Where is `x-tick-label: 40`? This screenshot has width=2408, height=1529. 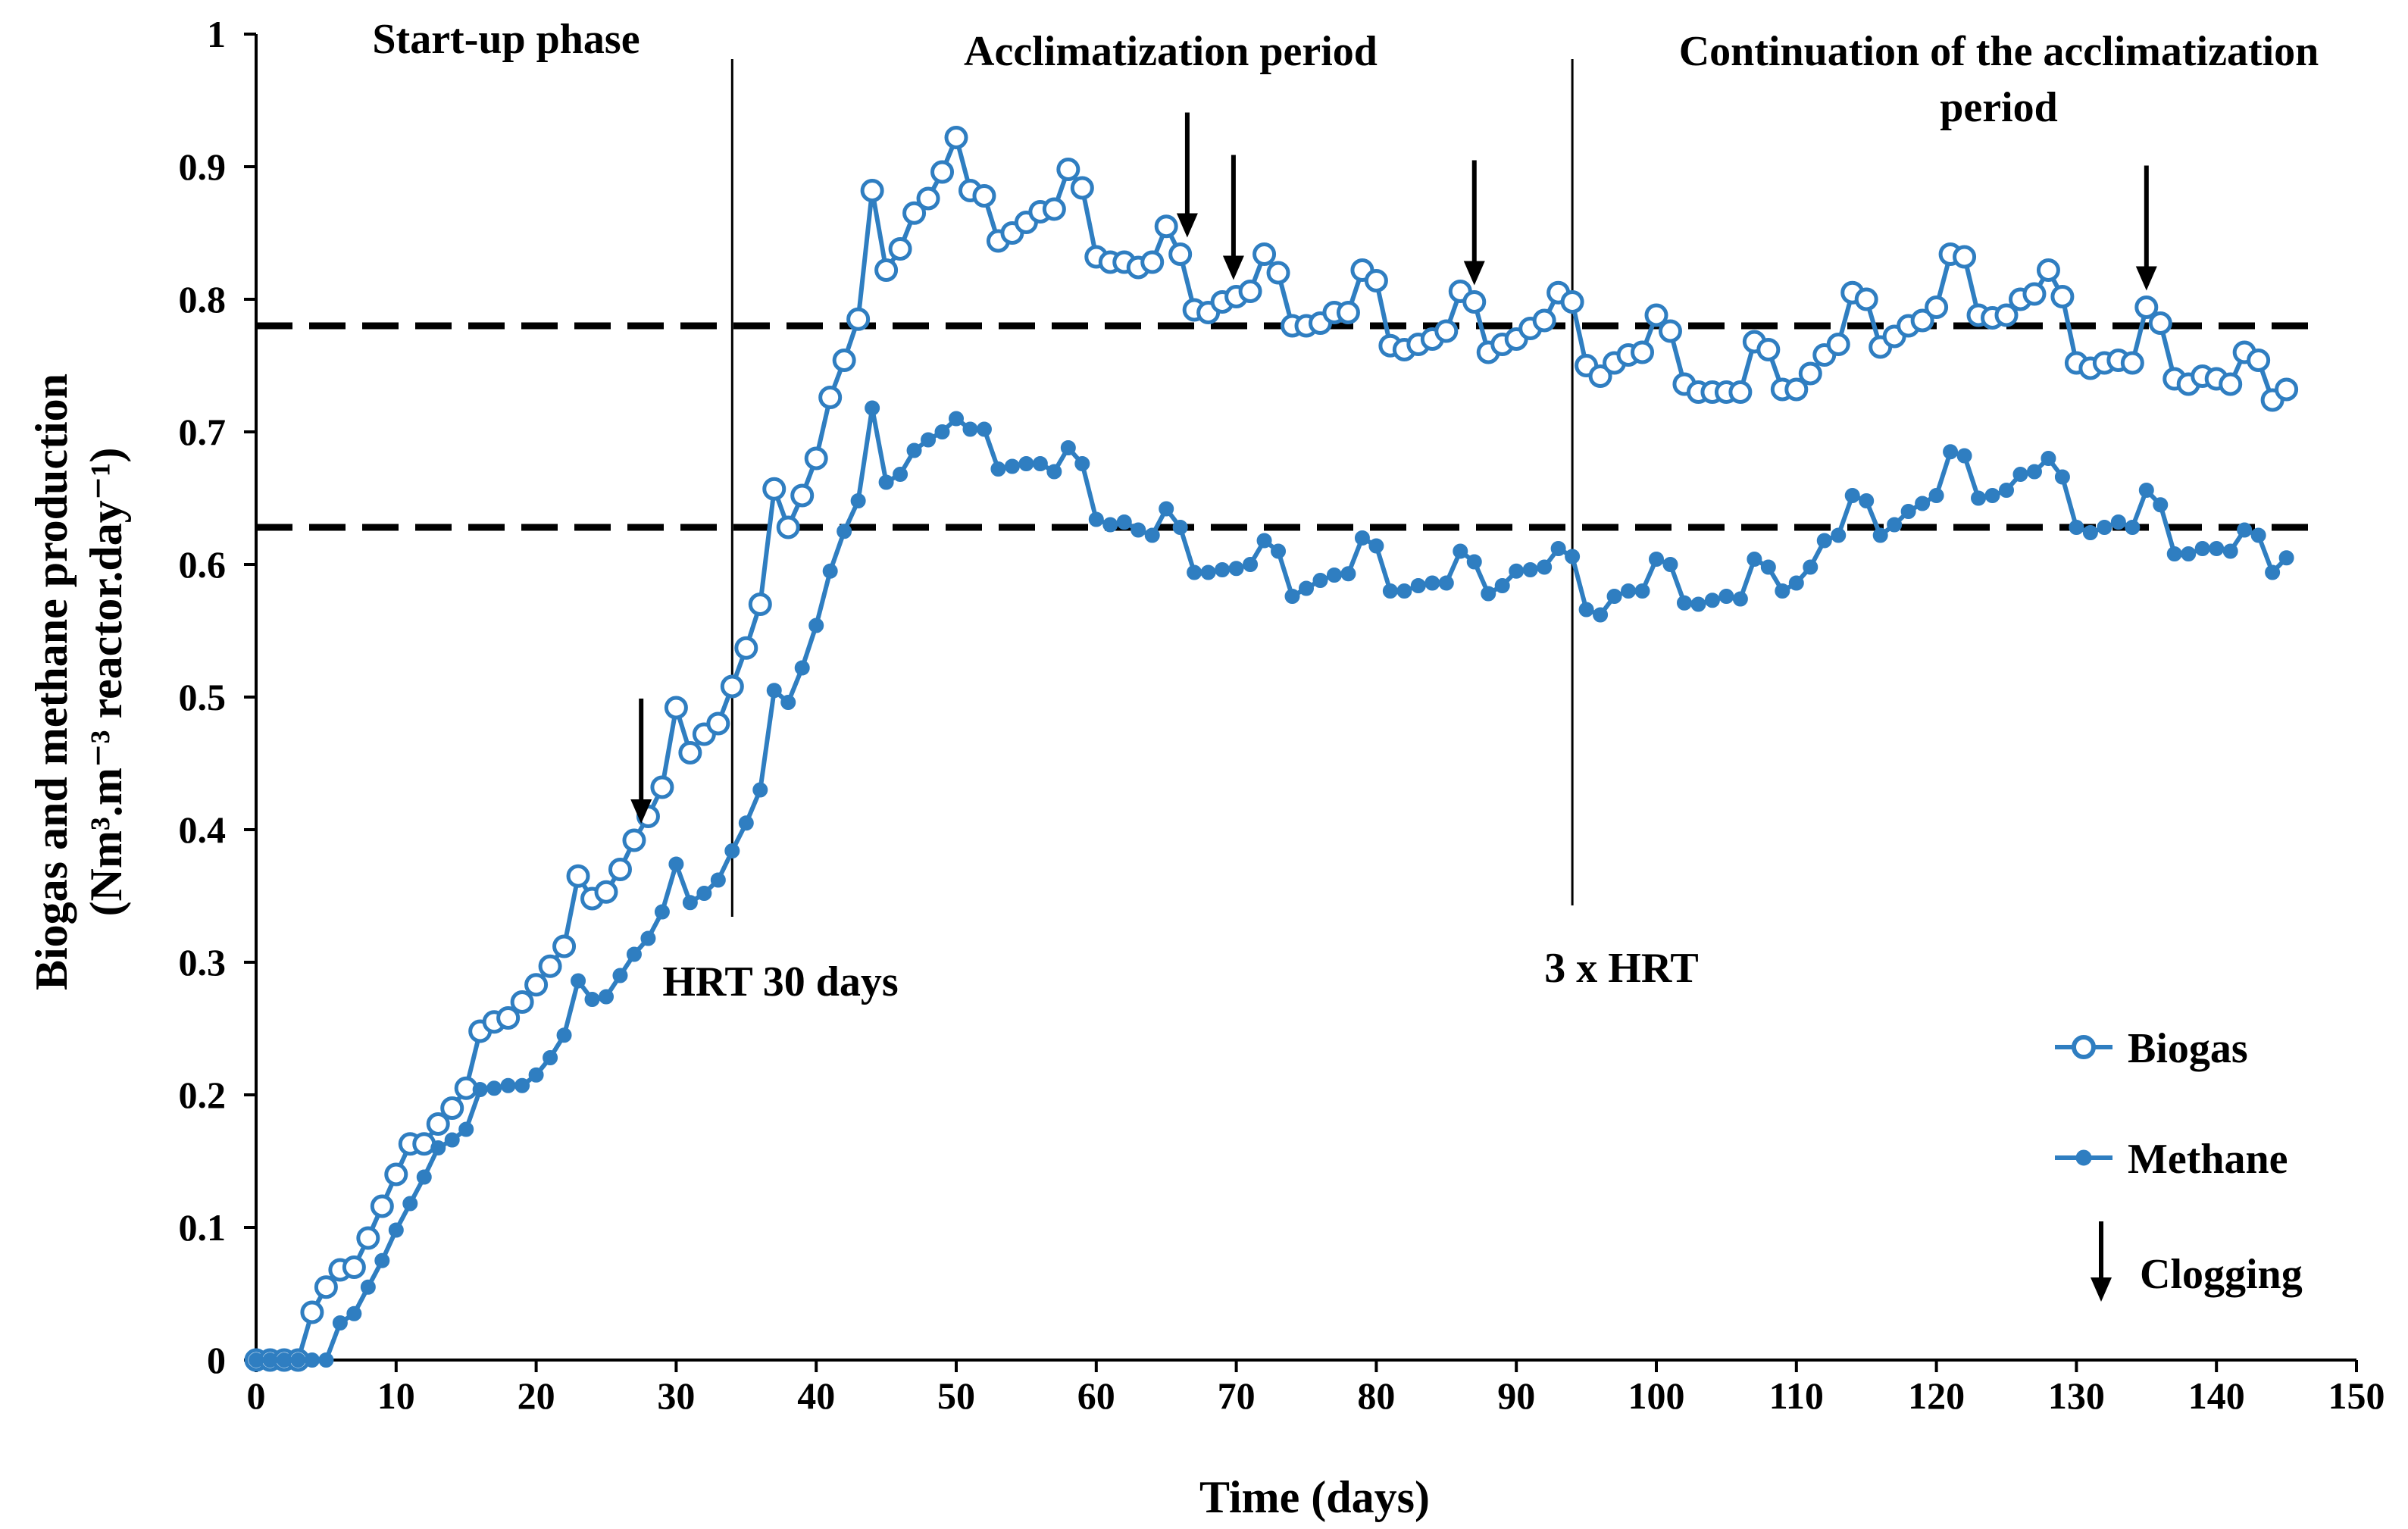
x-tick-label: 40 is located at coordinates (816, 1395).